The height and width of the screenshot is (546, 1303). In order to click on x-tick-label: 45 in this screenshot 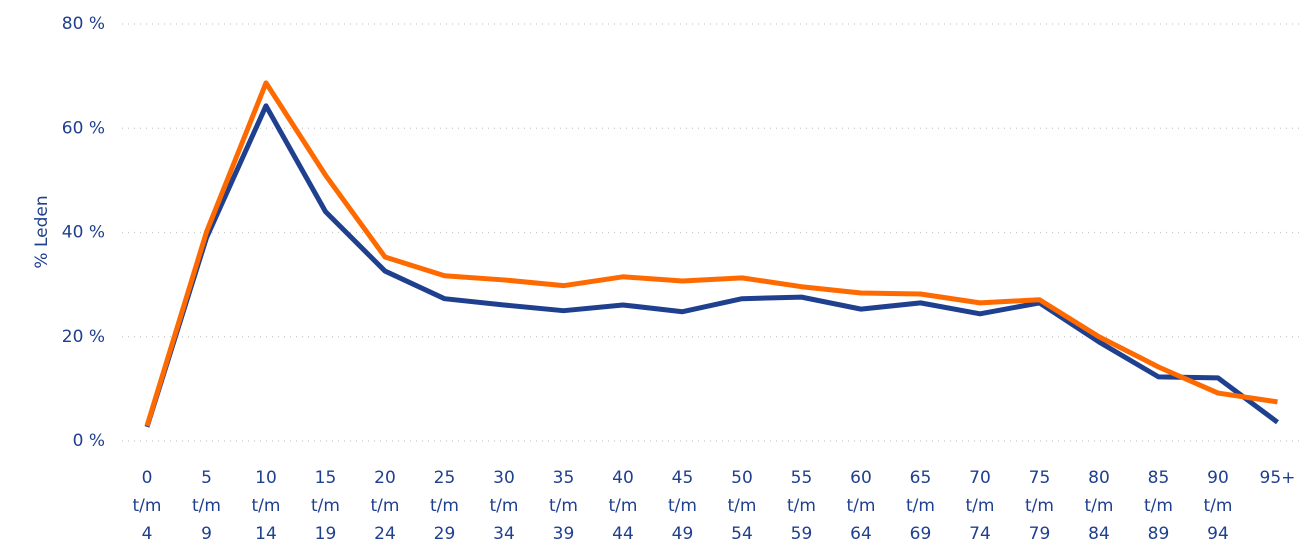, I will do `click(683, 478)`.